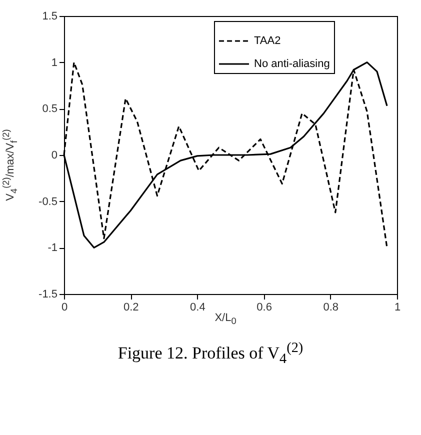 The height and width of the screenshot is (435, 421). What do you see at coordinates (292, 64) in the screenshot?
I see `legend-label: No anti-aliasing` at bounding box center [292, 64].